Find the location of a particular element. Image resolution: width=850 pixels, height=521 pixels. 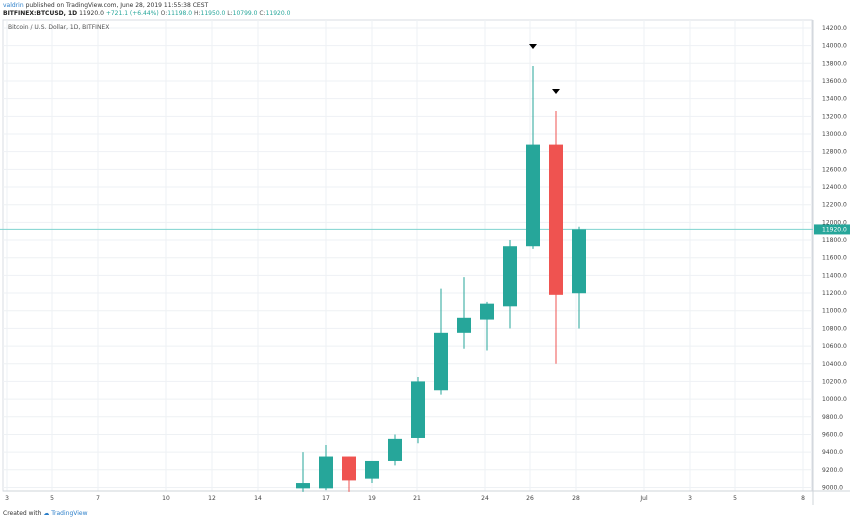

y-tick-label: 10400.0 is located at coordinates (834, 364).